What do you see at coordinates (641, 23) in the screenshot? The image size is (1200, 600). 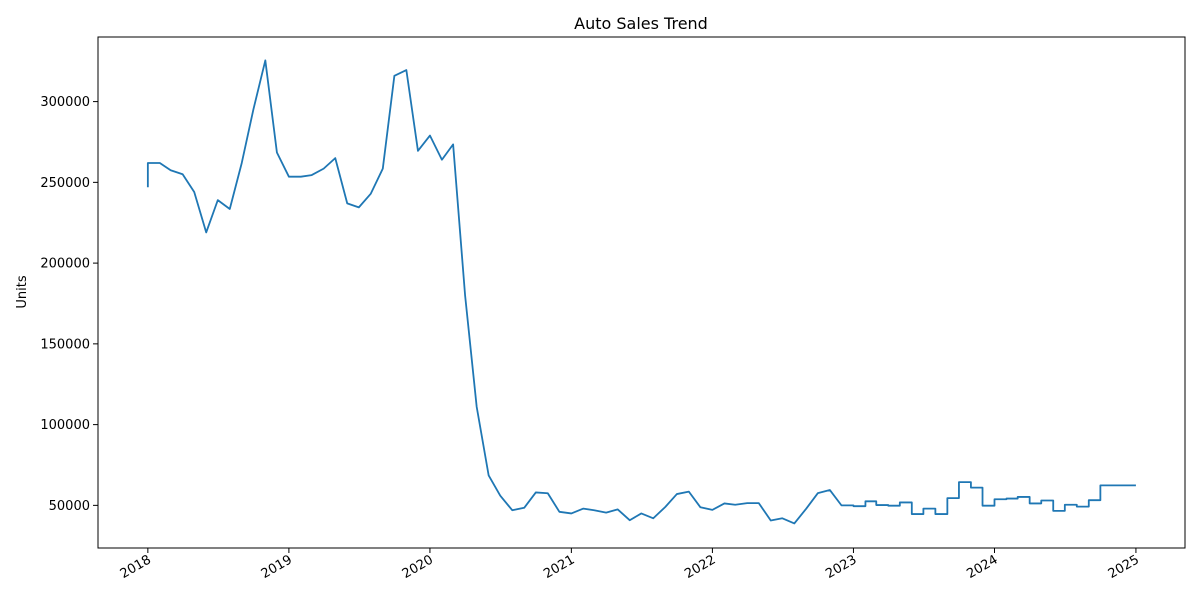 I see `chart-title: Auto Sales Trend` at bounding box center [641, 23].